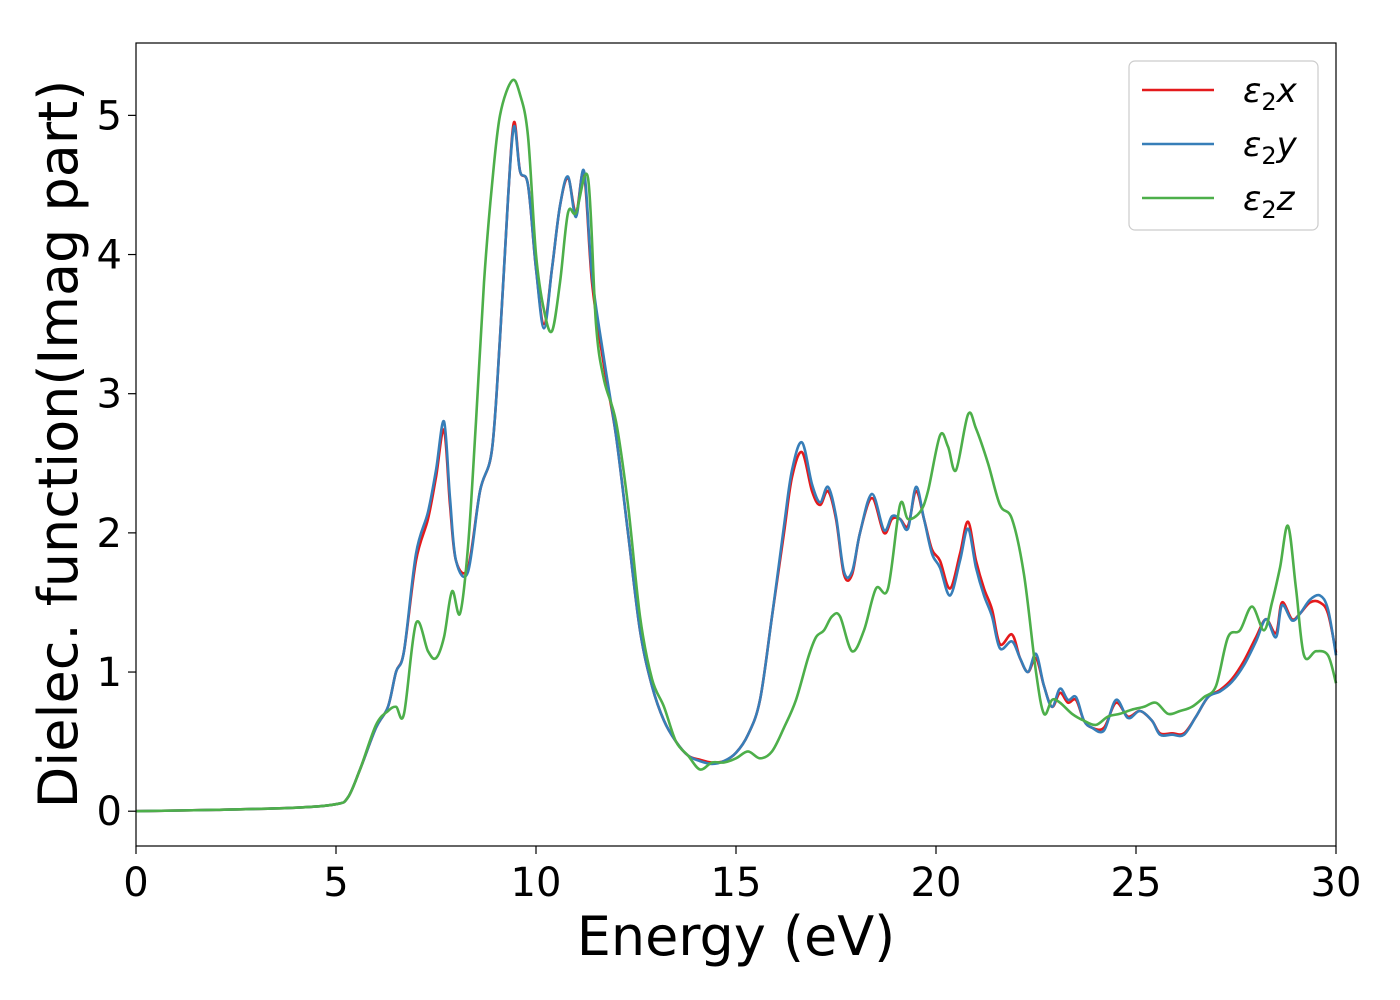 The height and width of the screenshot is (1000, 1400). What do you see at coordinates (109, 395) in the screenshot?
I see `y-tick-label: 3` at bounding box center [109, 395].